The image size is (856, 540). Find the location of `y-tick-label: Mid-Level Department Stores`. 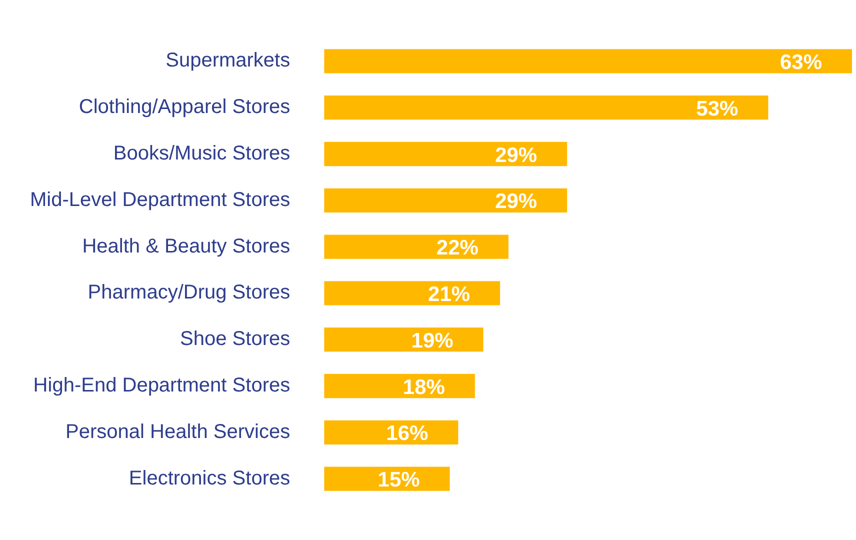

y-tick-label: Mid-Level Department Stores is located at coordinates (160, 199).